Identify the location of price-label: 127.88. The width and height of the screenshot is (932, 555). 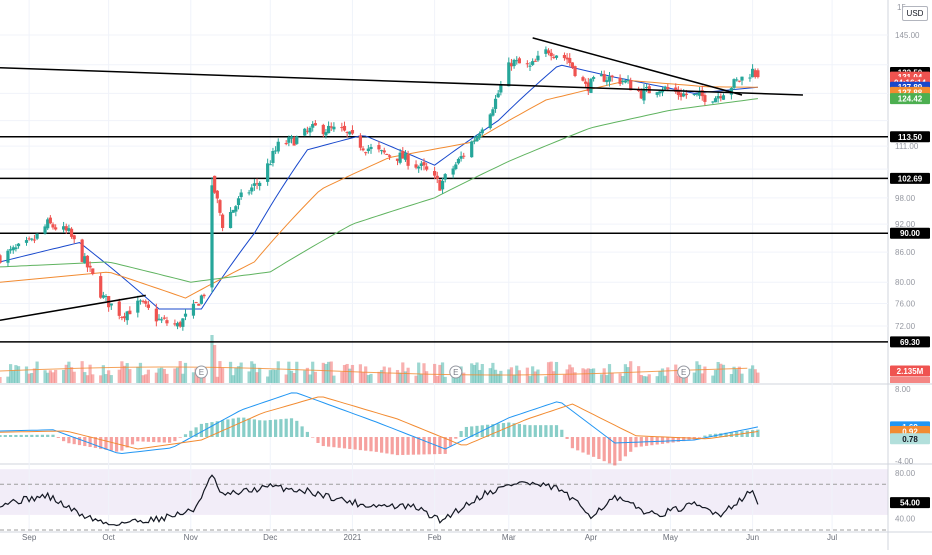
(910, 92).